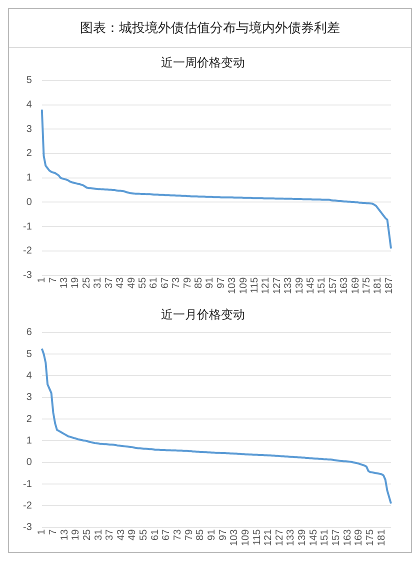  I want to click on chart-subtitle: 近一周价格变动, so click(203, 62).